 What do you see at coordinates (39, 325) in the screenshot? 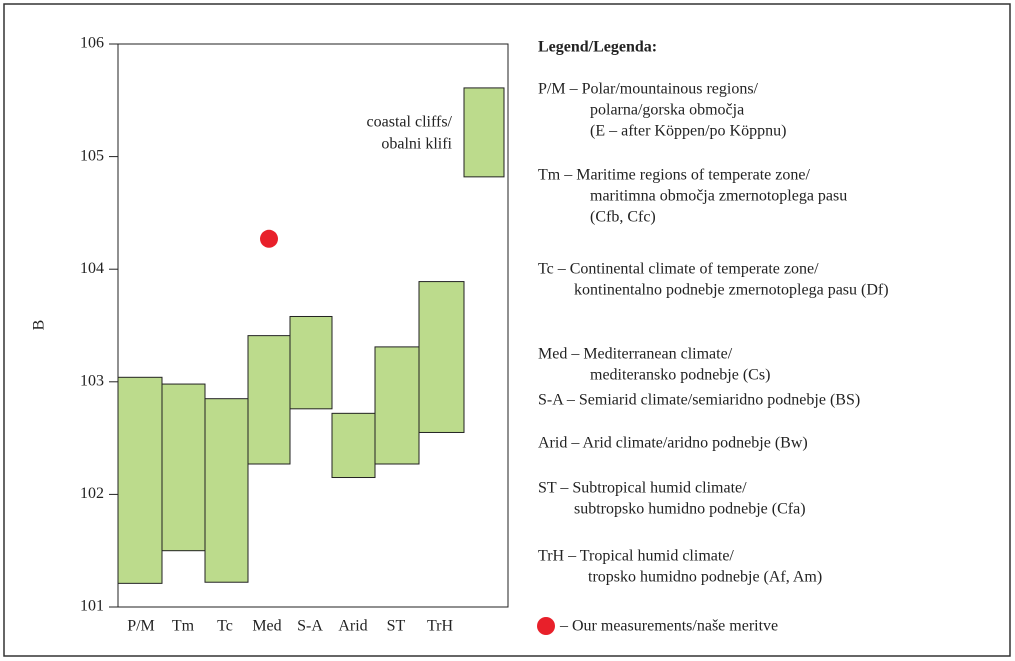
I see `y-axis-label: B` at bounding box center [39, 325].